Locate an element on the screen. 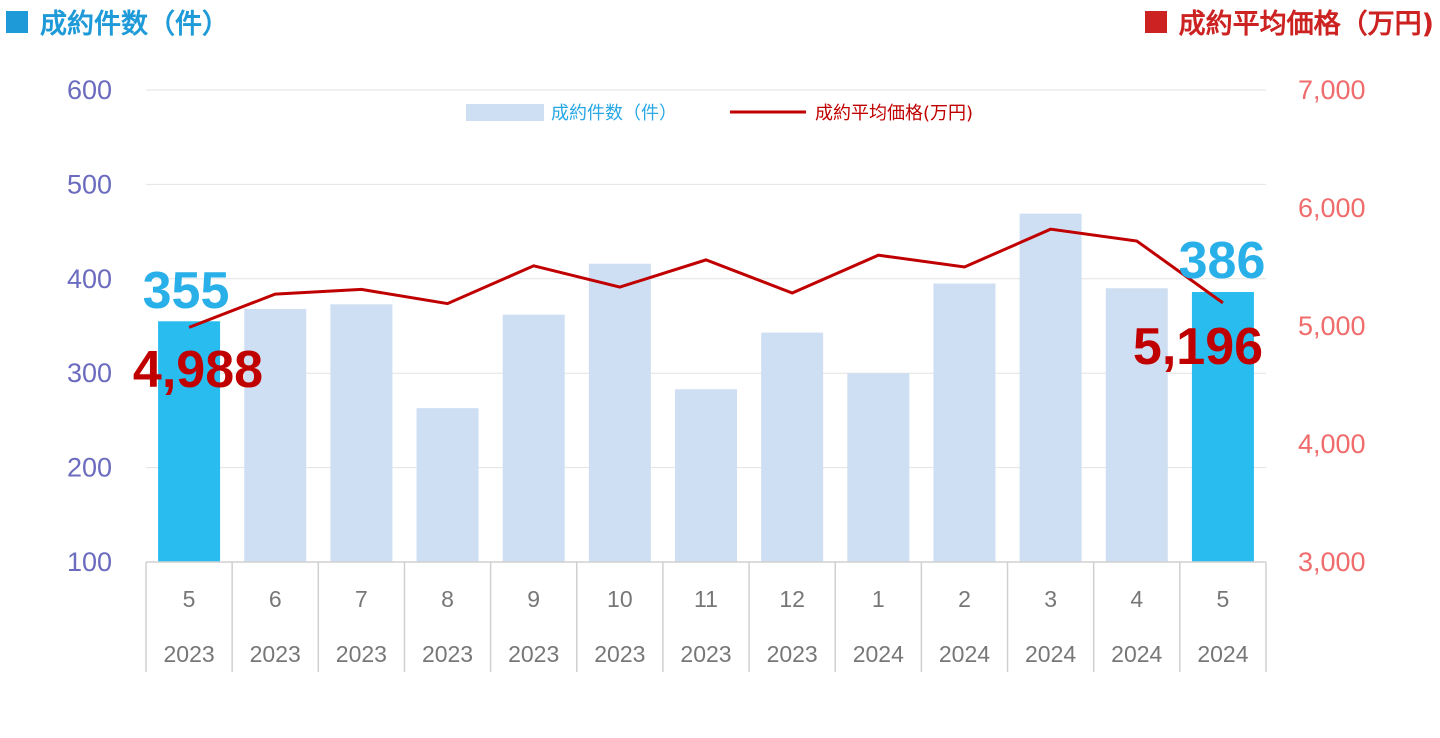 The width and height of the screenshot is (1440, 738). legend-bar-swatch is located at coordinates (505, 112).